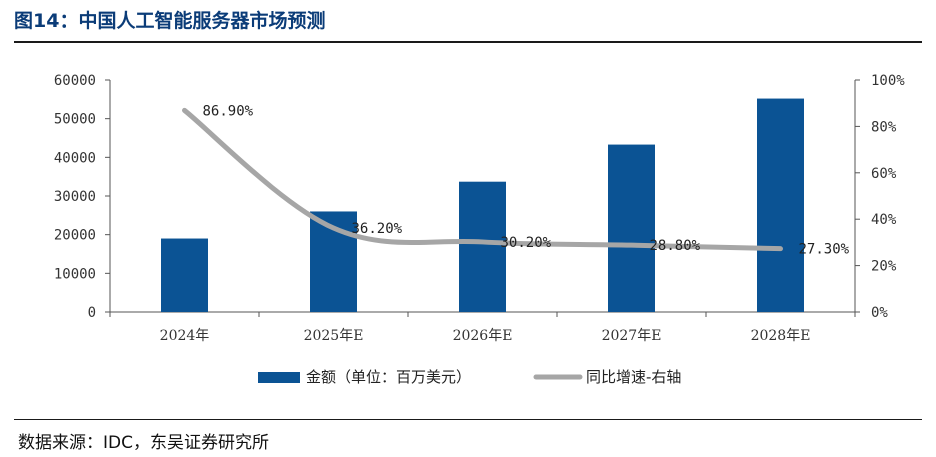 The image size is (936, 457). I want to click on legend: 金额（单位：百万美元） 同比增速-右轴, so click(469, 377).